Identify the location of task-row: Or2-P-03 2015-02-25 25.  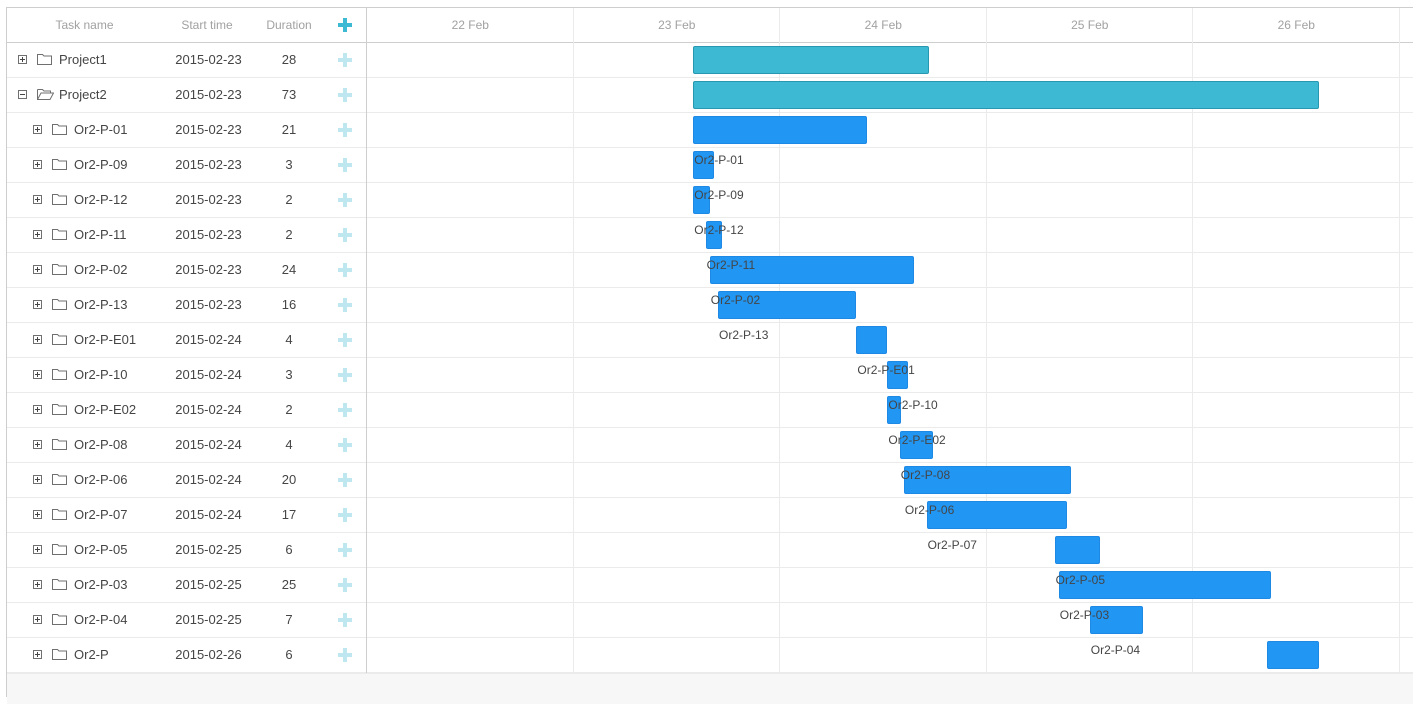
(186, 585).